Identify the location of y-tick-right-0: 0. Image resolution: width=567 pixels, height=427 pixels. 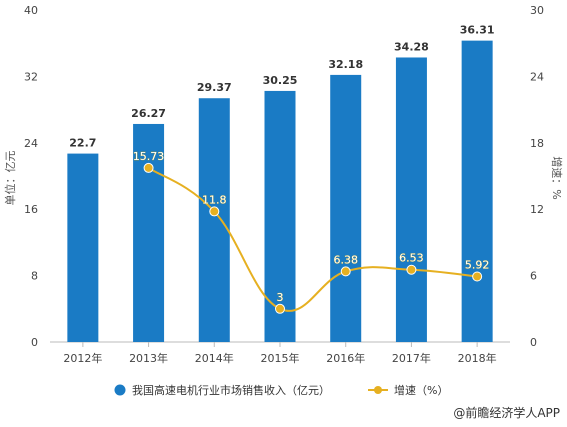
(533, 342).